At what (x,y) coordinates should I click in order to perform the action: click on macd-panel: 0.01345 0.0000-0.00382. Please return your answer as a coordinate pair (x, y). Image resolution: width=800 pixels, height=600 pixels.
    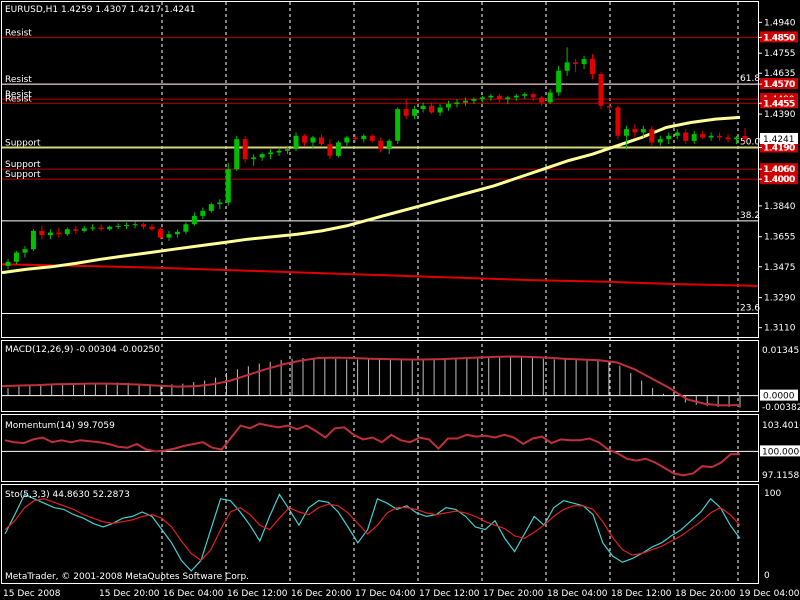
    Looking at the image, I should click on (400, 379).